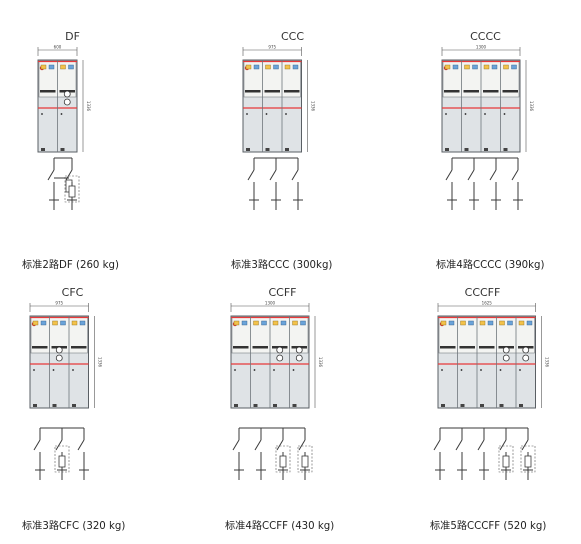 The width and height of the screenshot is (581, 544). I want to click on config-caption: 标准4路CCFF (430 kg), so click(280, 526).